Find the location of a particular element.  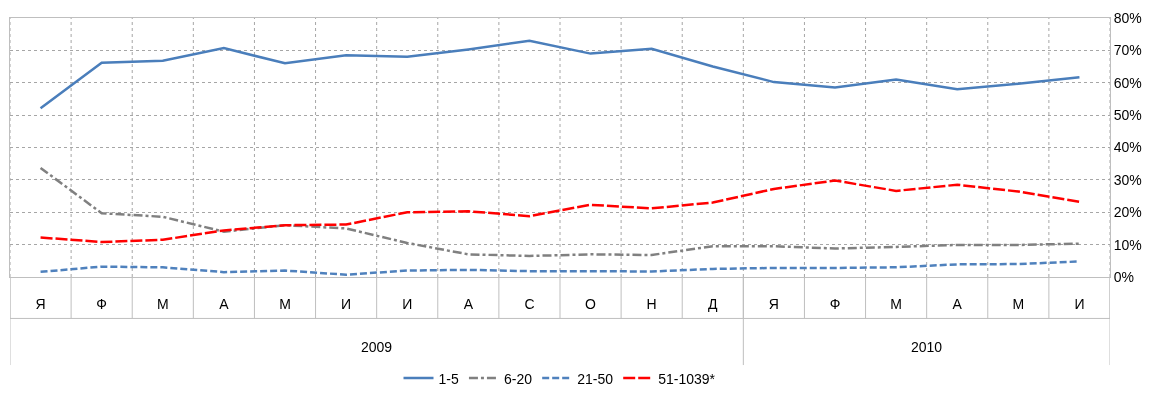

text: 2010 is located at coordinates (927, 347).